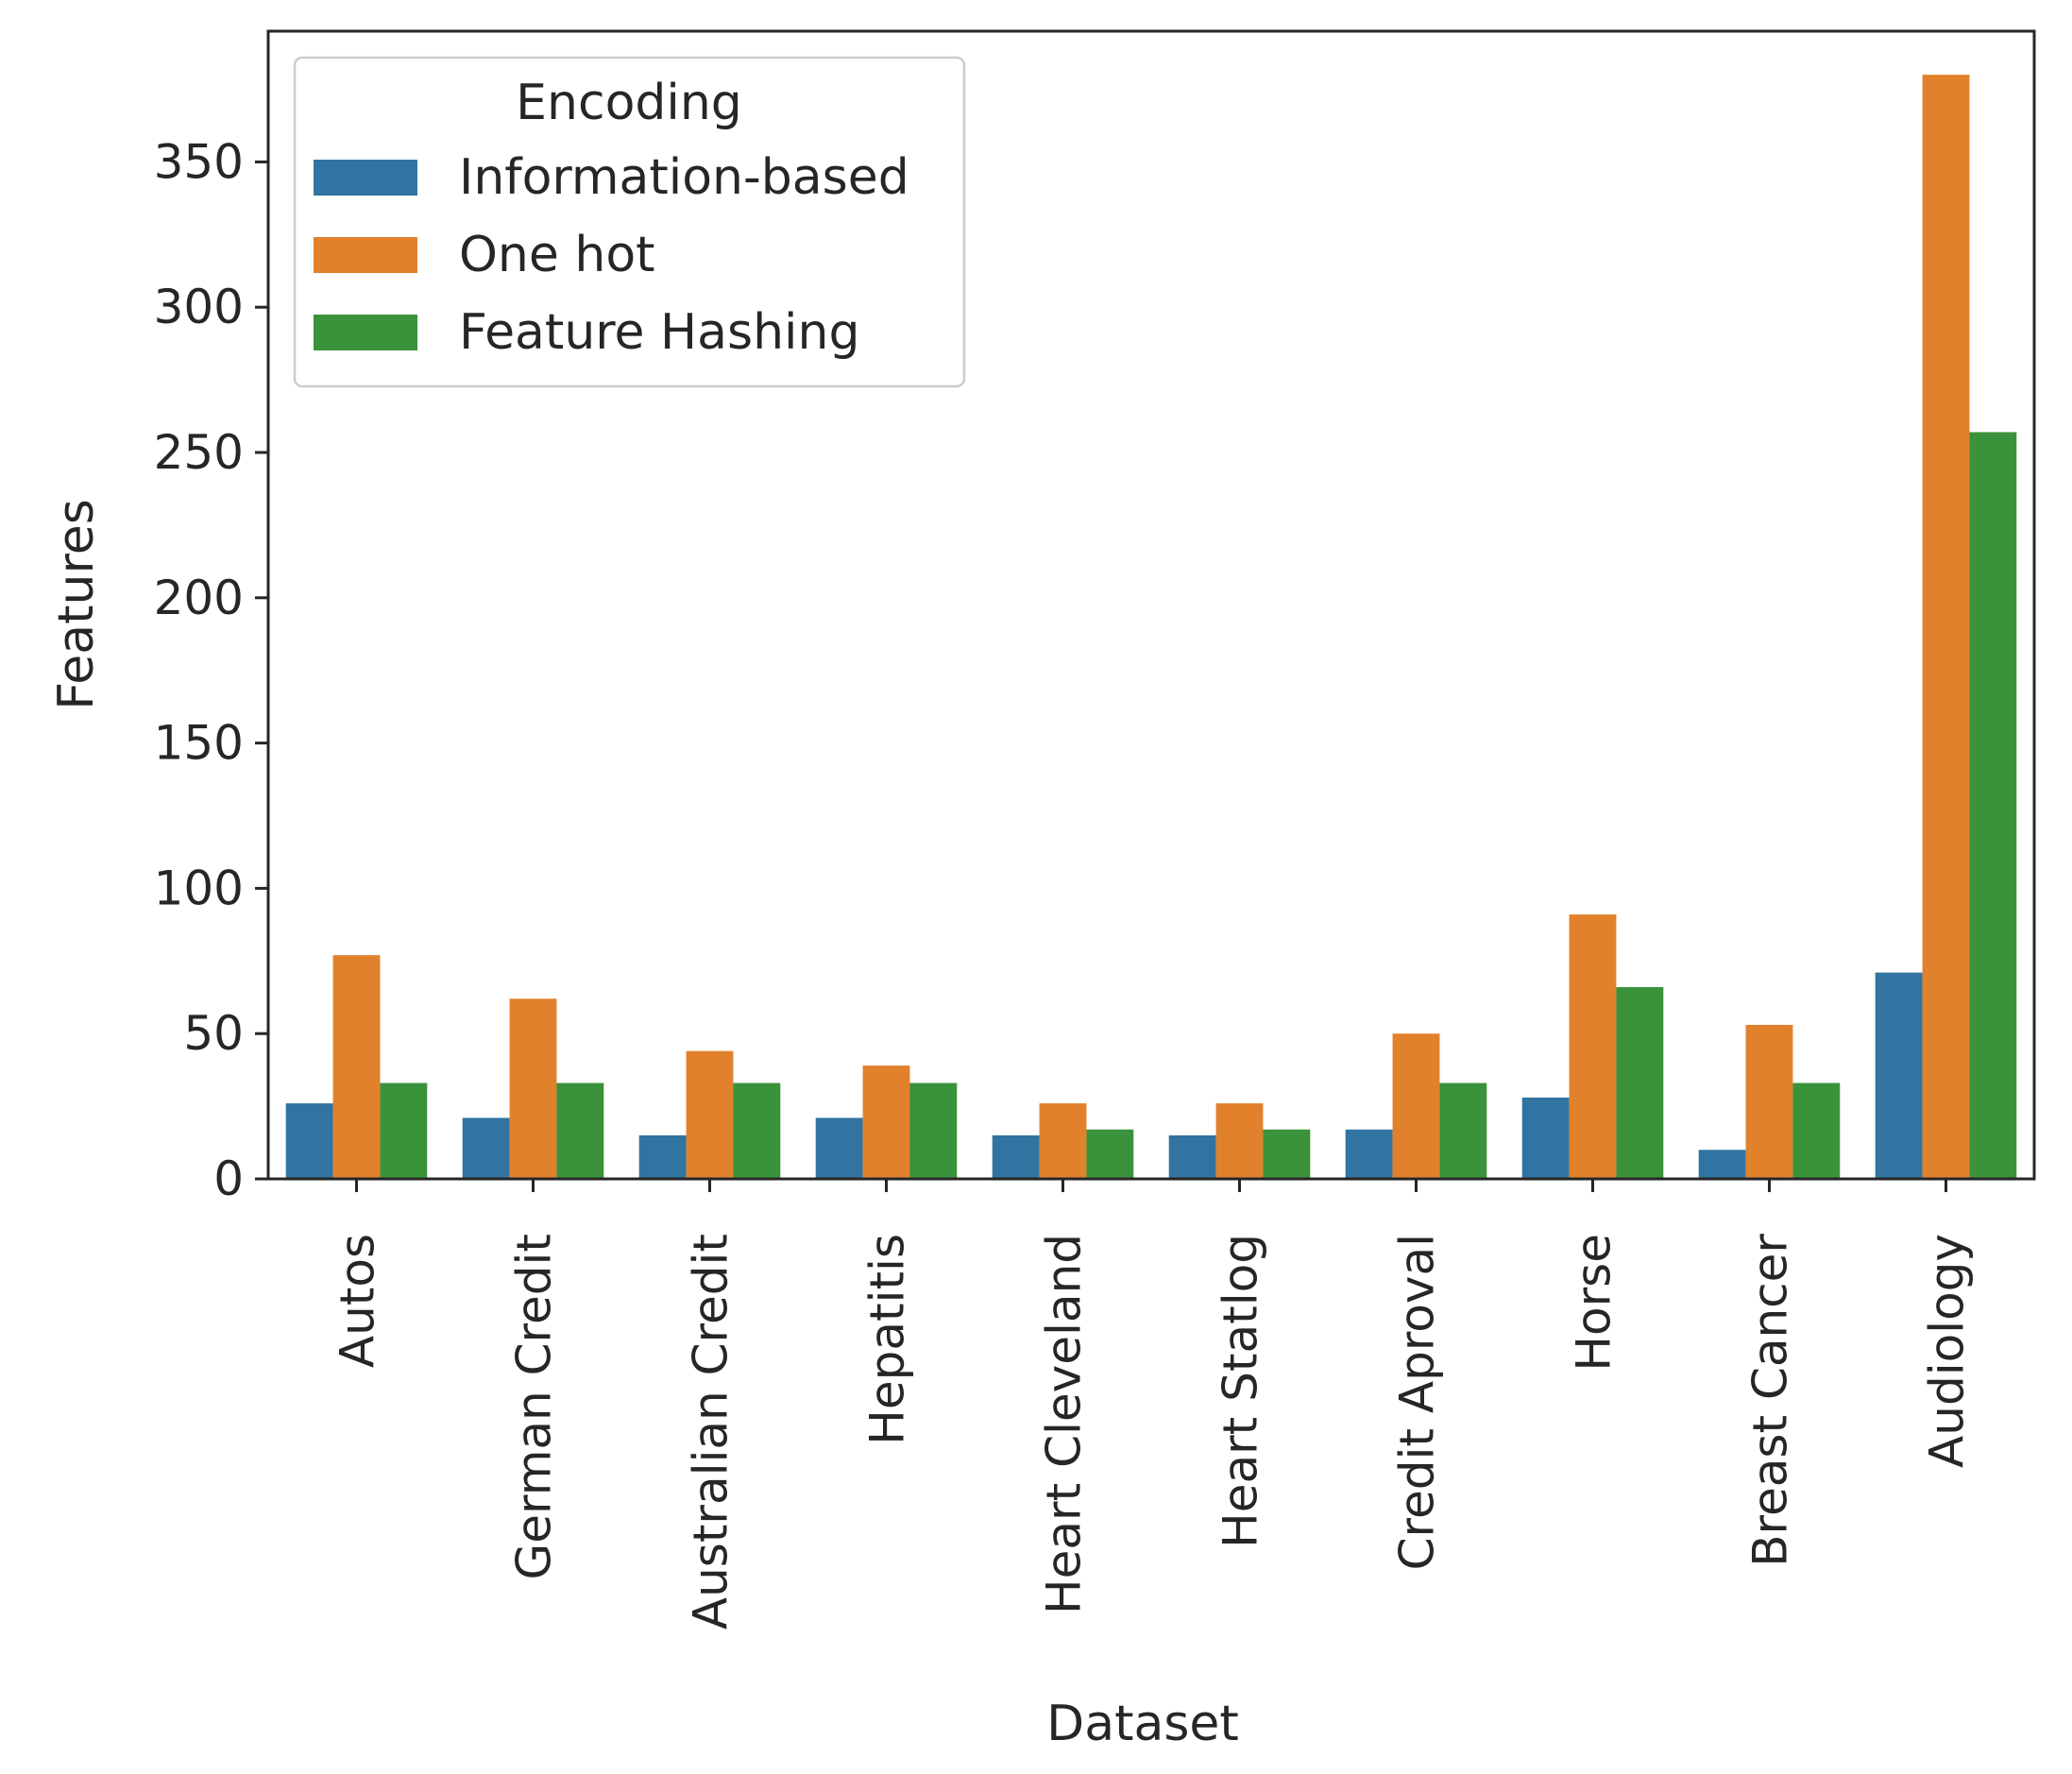 This screenshot has width=2072, height=1774. What do you see at coordinates (1545, 1138) in the screenshot?
I see `bar-horse-information-based` at bounding box center [1545, 1138].